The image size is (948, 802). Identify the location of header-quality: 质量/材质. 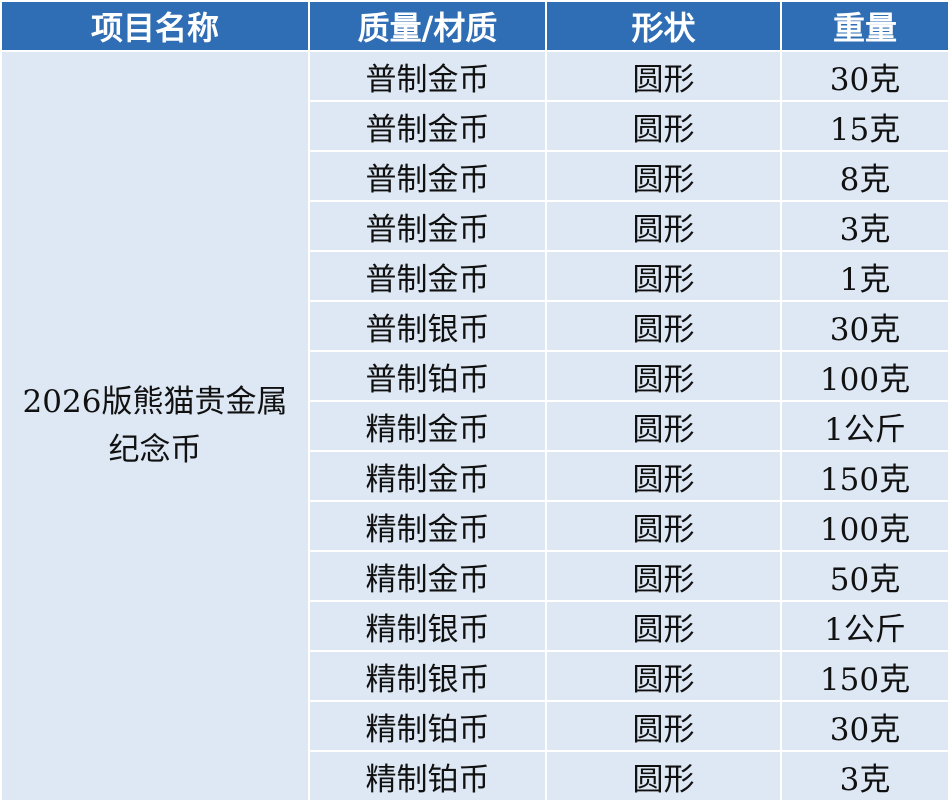
(427, 26).